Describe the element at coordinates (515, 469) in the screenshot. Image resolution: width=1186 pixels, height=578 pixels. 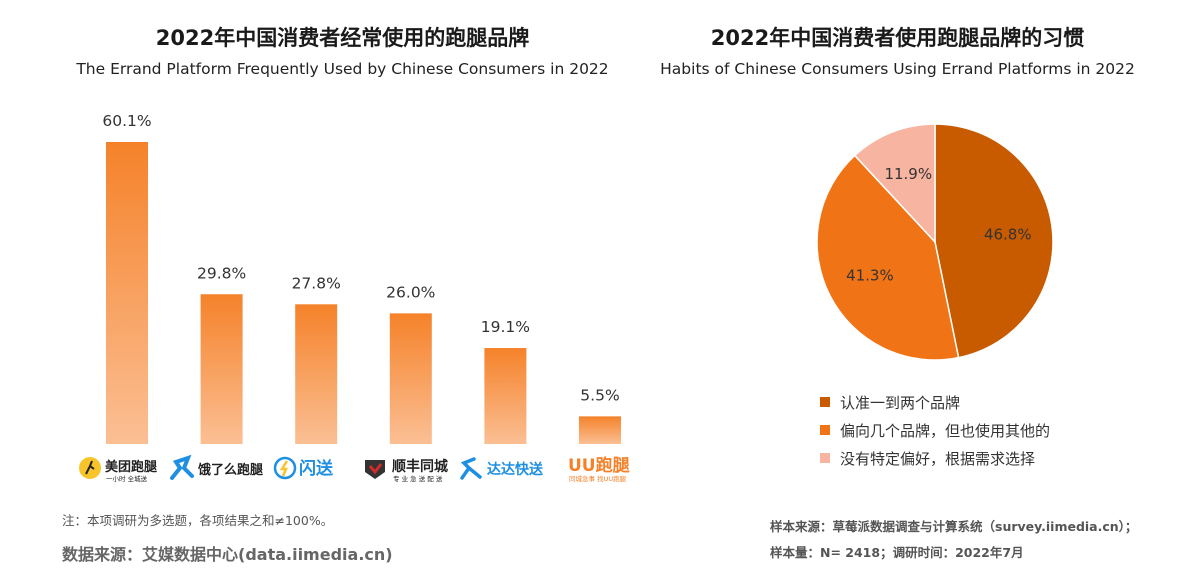
I see `brand-name: 达达快送` at that location.